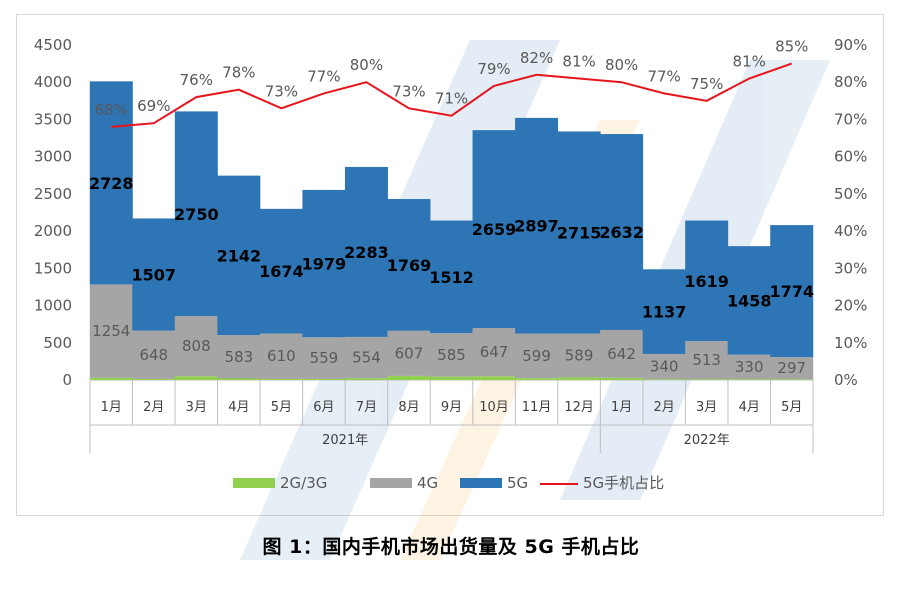 The image size is (902, 590). What do you see at coordinates (53, 194) in the screenshot?
I see `y-left-tick-label: 2500` at bounding box center [53, 194].